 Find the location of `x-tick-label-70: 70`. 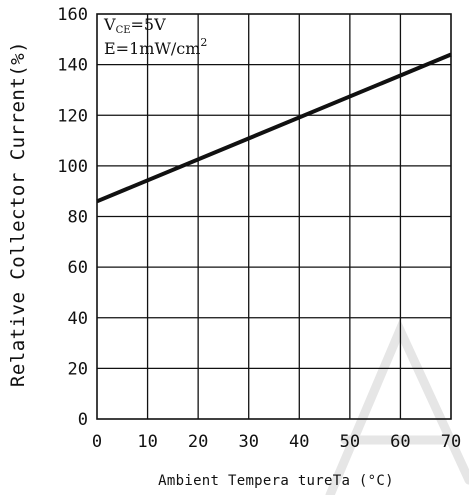

x-tick-label-70: 70 is located at coordinates (451, 442).